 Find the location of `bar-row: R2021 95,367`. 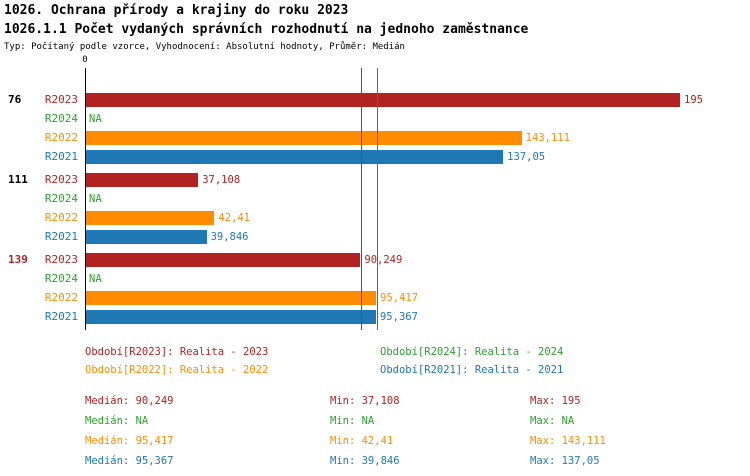

bar-row: R2021 95,367 is located at coordinates (375, 317).